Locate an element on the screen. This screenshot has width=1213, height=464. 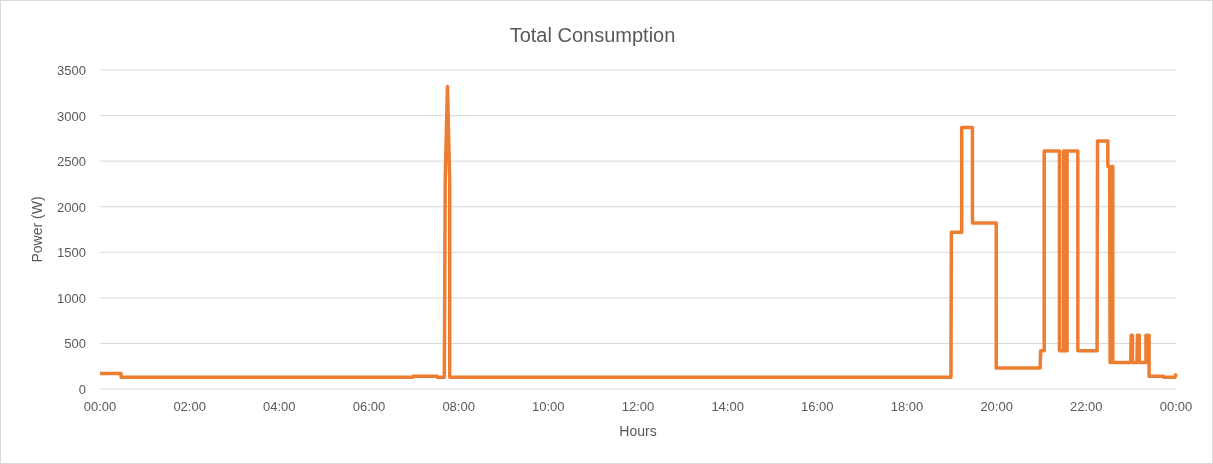
y-tick-label: 3500 is located at coordinates (71, 70).